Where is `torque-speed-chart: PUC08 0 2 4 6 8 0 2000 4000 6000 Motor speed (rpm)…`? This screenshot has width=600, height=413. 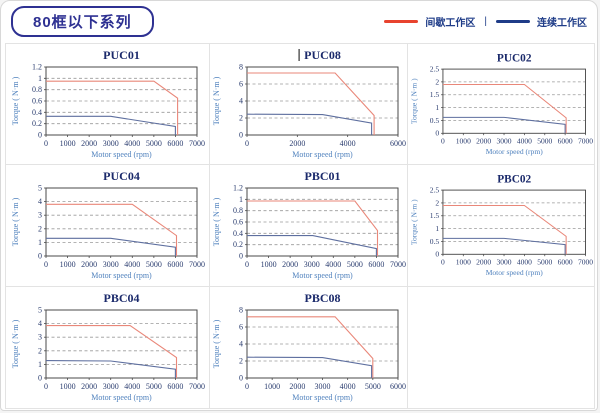 torque-speed-chart: PUC08 0 2 4 6 8 0 2000 4000 6000 Motor speed (rpm)… is located at coordinates (309, 103).